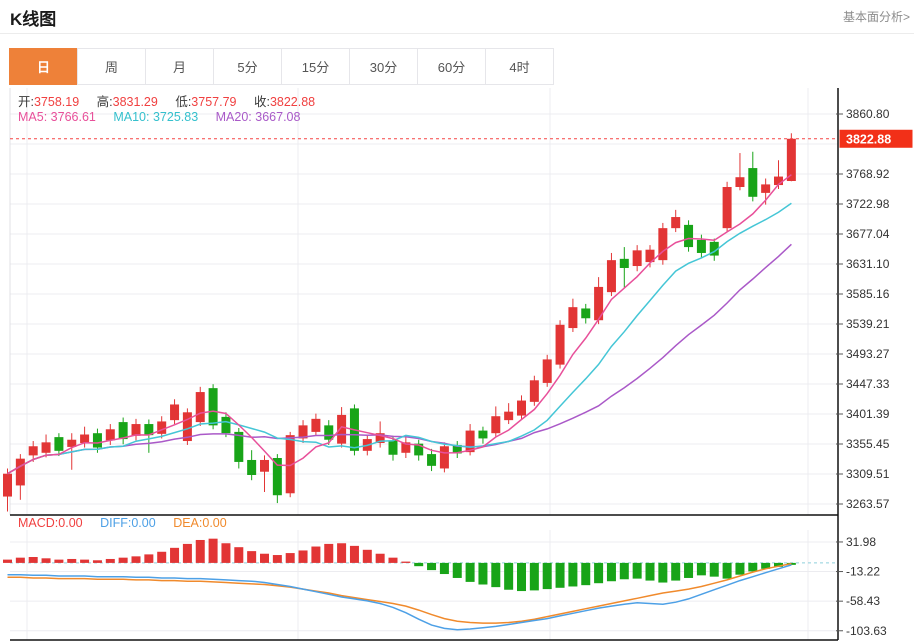 The height and width of the screenshot is (642, 914). I want to click on fundamental-analysis-link: 基本面分析>, so click(876, 17).